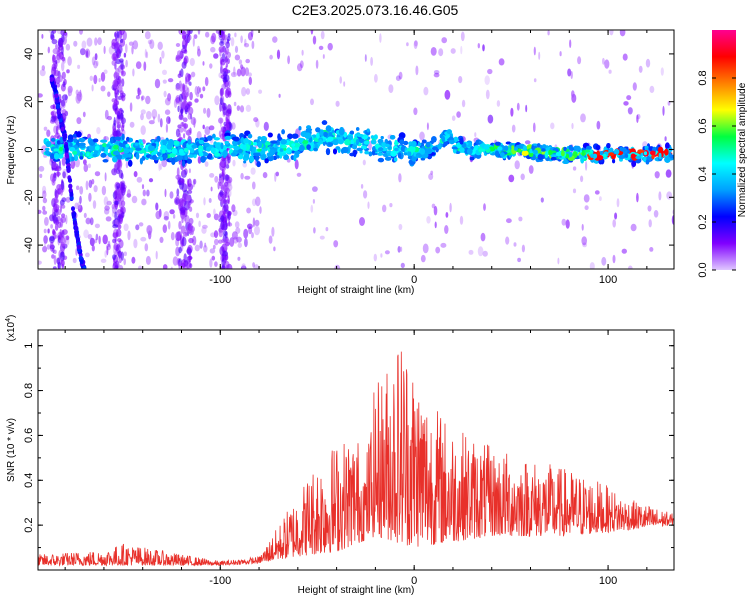  Describe the element at coordinates (11, 316) in the screenshot. I see `snr-y-scale-close: )` at that location.